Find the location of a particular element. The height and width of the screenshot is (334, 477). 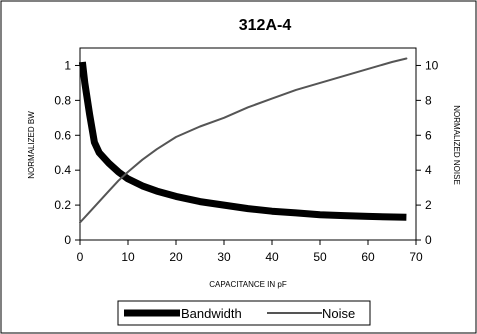

y-right-tick-label: 2 is located at coordinates (428, 205).